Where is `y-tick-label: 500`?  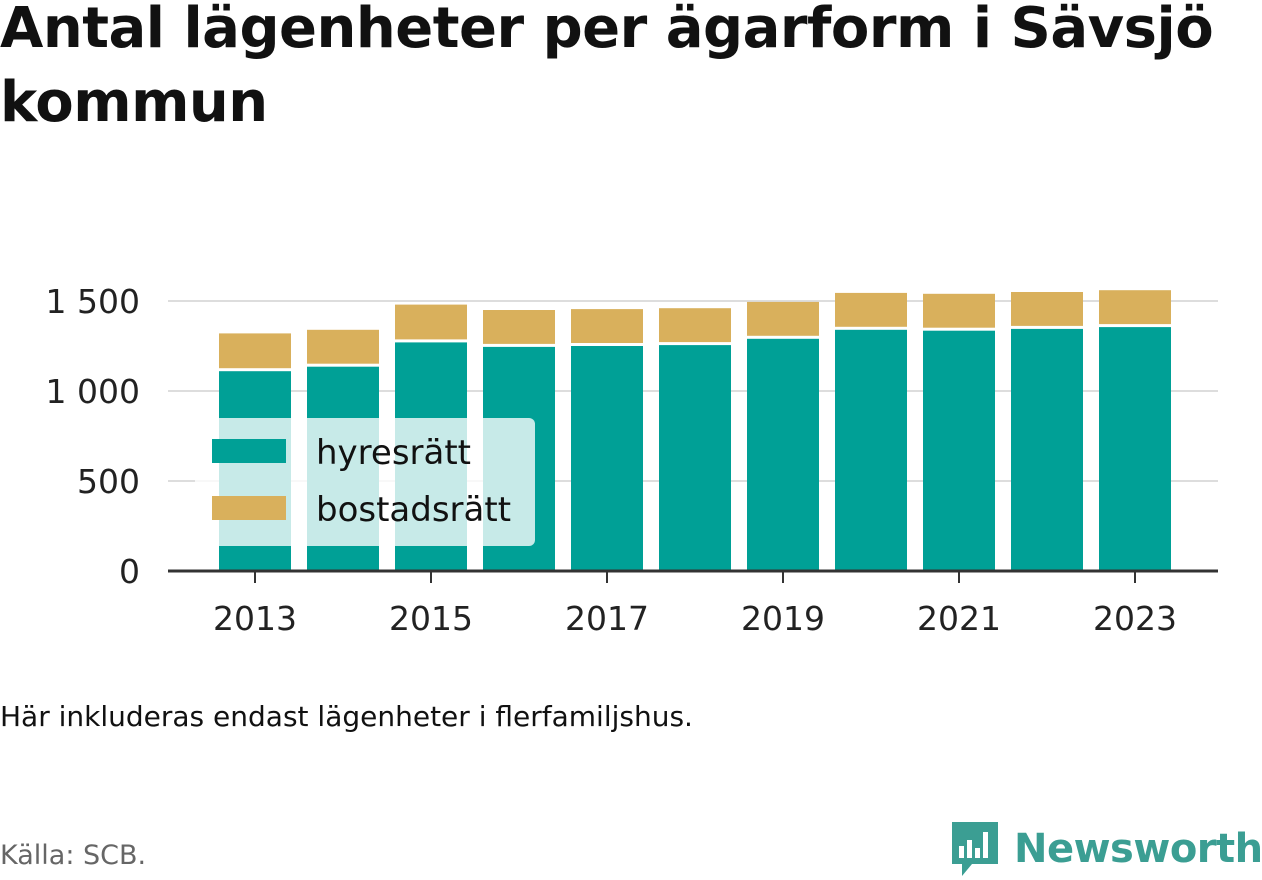
y-tick-label: 500 is located at coordinates (108, 481).